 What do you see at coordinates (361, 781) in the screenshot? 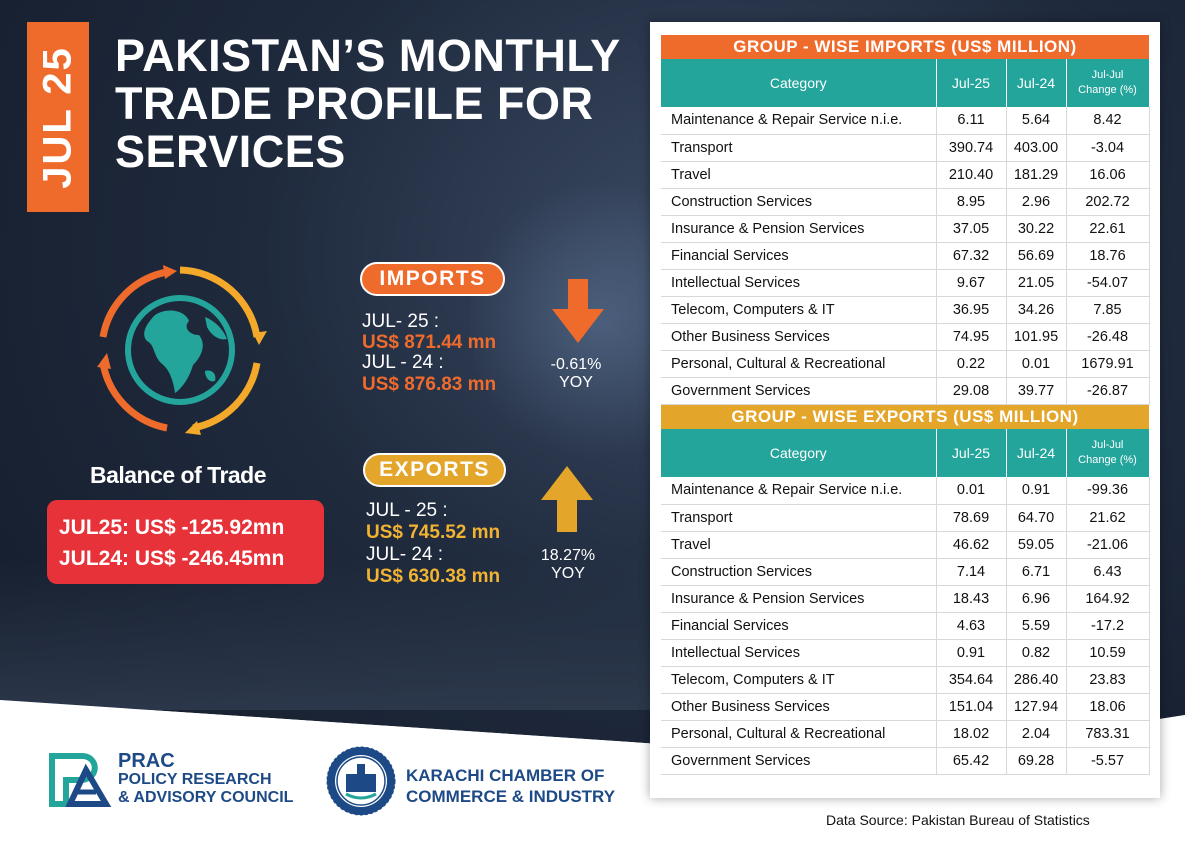
I see `kcci-seal-icon` at bounding box center [361, 781].